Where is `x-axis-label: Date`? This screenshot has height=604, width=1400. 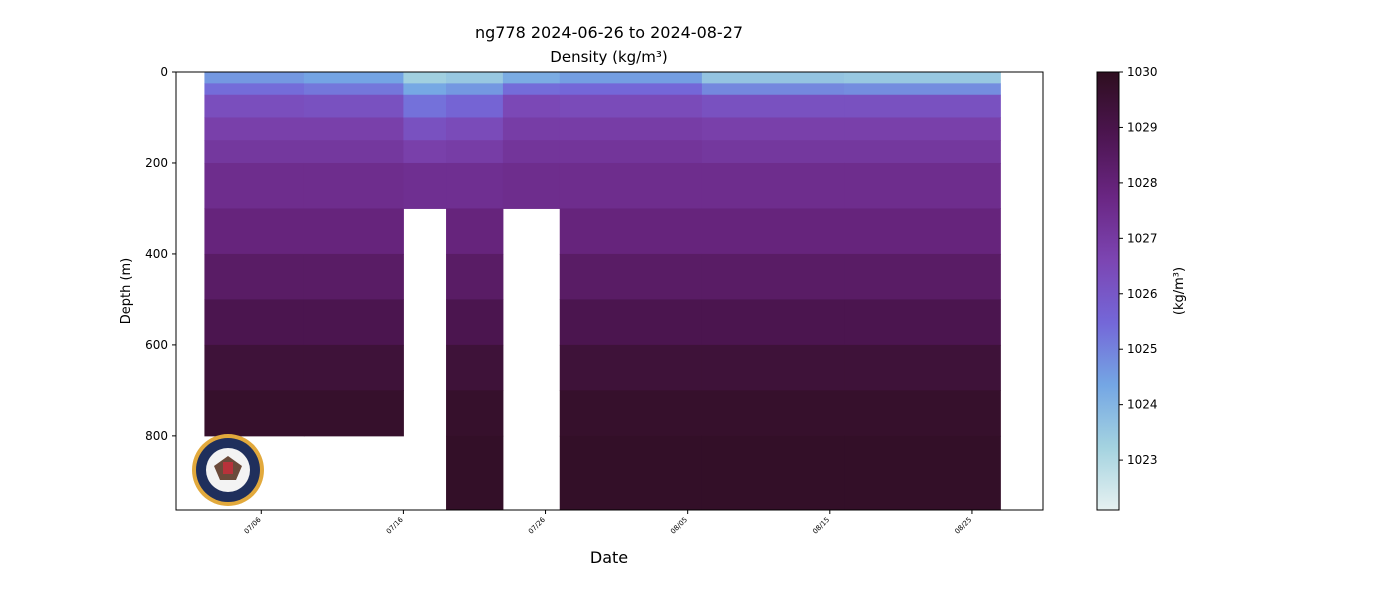 x-axis-label: Date is located at coordinates (609, 557).